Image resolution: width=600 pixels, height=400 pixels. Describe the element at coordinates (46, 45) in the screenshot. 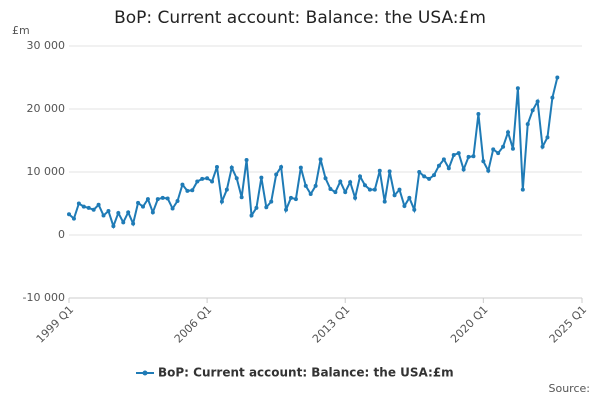

I see `y-tick-label: 30 000` at that location.